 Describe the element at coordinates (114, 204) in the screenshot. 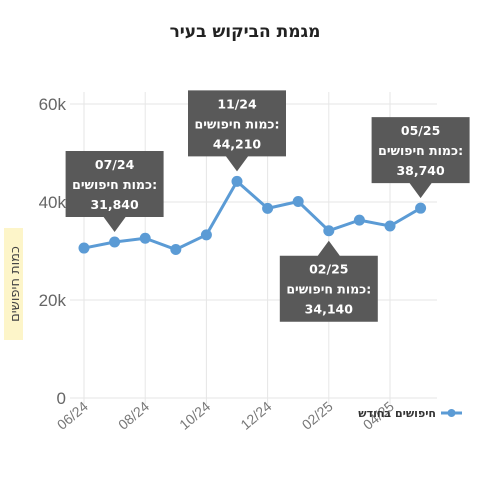

I see `callout-value: 31,840` at that location.